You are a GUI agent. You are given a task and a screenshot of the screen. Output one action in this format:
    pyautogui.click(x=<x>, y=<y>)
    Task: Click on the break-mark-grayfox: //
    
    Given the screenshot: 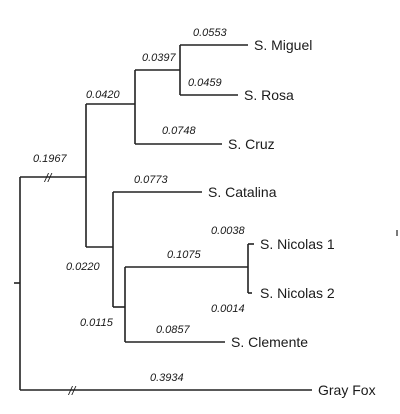 What is the action you would take?
    pyautogui.click(x=72, y=391)
    